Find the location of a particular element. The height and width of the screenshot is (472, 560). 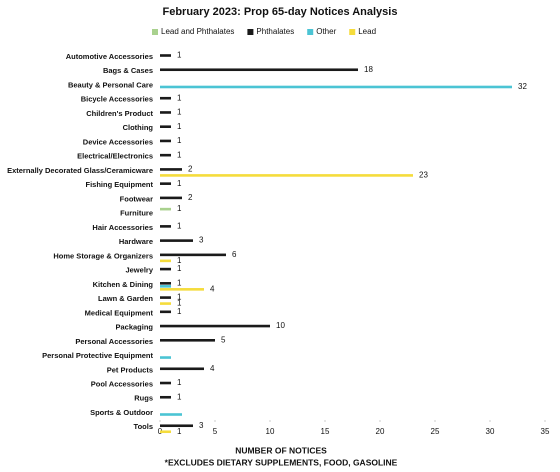

x-tick-label: 25 is located at coordinates (435, 431).